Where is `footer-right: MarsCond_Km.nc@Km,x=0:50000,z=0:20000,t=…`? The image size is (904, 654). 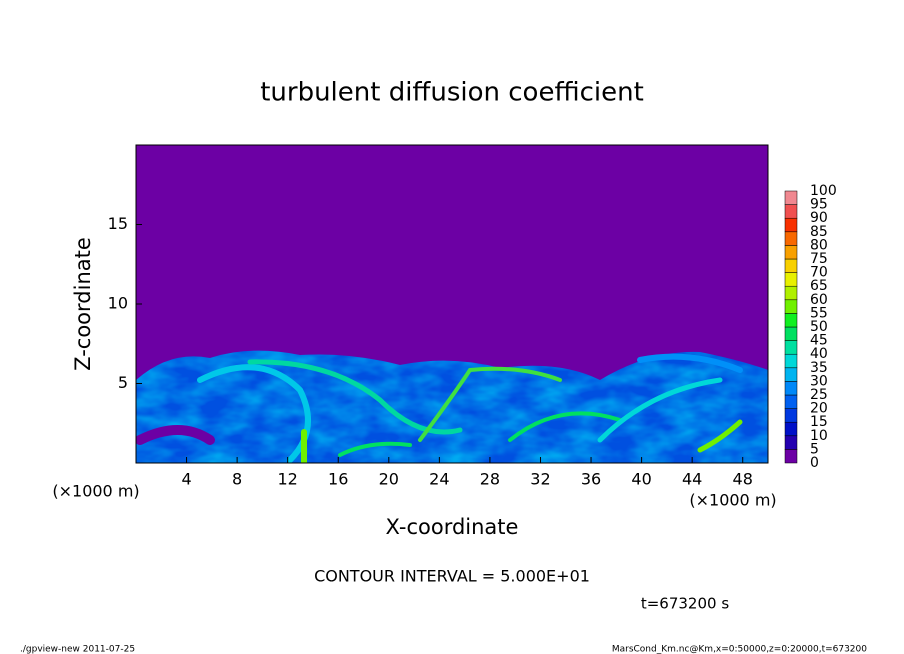 footer-right: MarsCond_Km.nc@Km,x=0:50000,z=0:20000,t=… is located at coordinates (739, 649).